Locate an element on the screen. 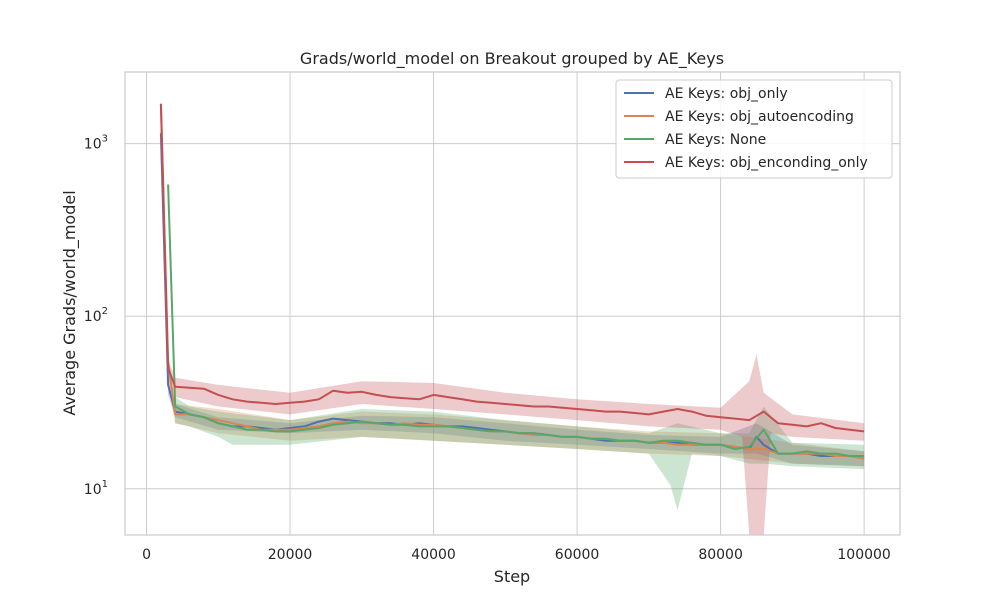  legend-label: AE Keys: None is located at coordinates (715, 140).